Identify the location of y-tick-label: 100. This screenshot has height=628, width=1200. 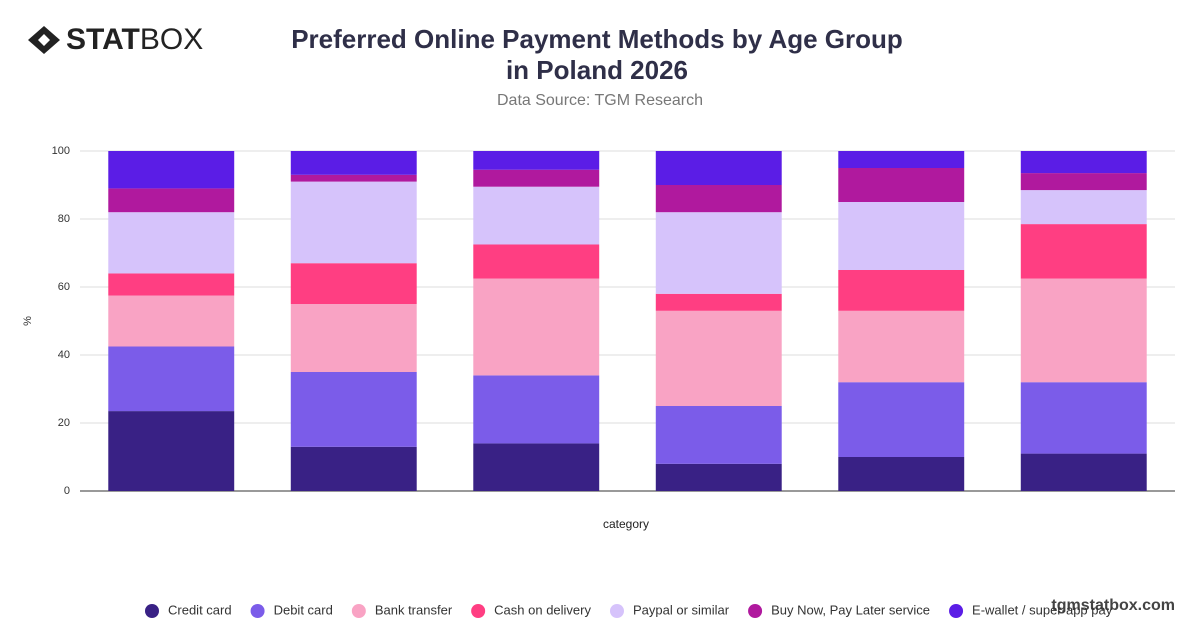
(61, 151).